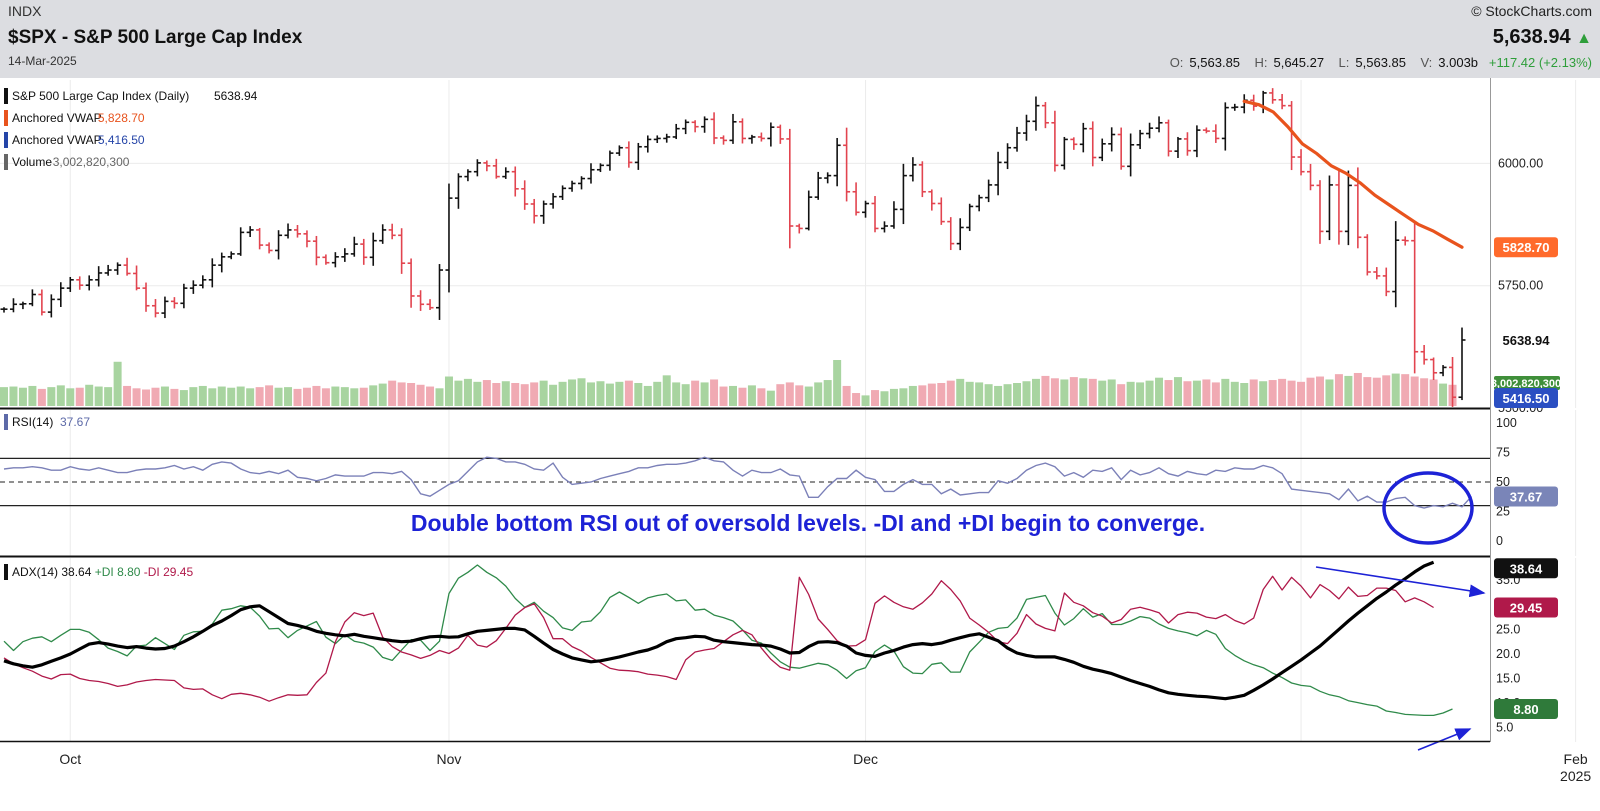  I want to click on adx-tick-label: 5.0, so click(1504, 728).